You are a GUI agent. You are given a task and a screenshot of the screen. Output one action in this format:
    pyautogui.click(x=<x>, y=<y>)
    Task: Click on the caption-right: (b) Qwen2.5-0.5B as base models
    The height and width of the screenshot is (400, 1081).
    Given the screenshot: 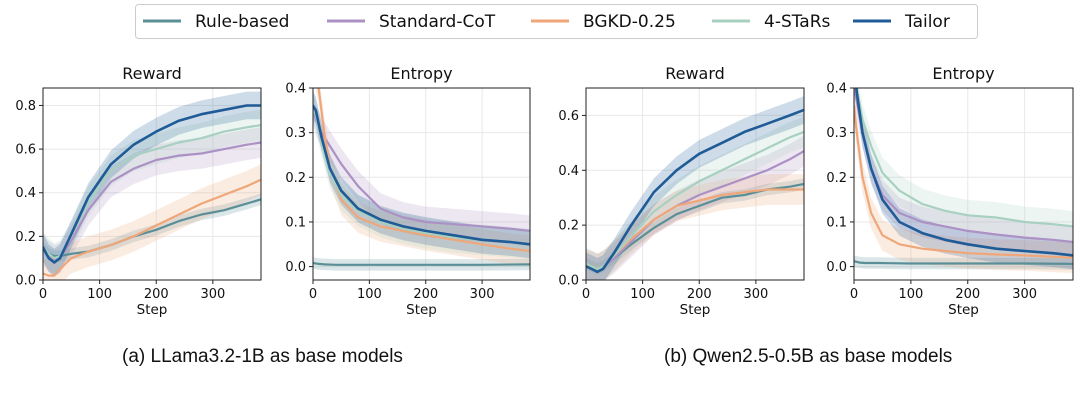 What is the action you would take?
    pyautogui.click(x=808, y=356)
    